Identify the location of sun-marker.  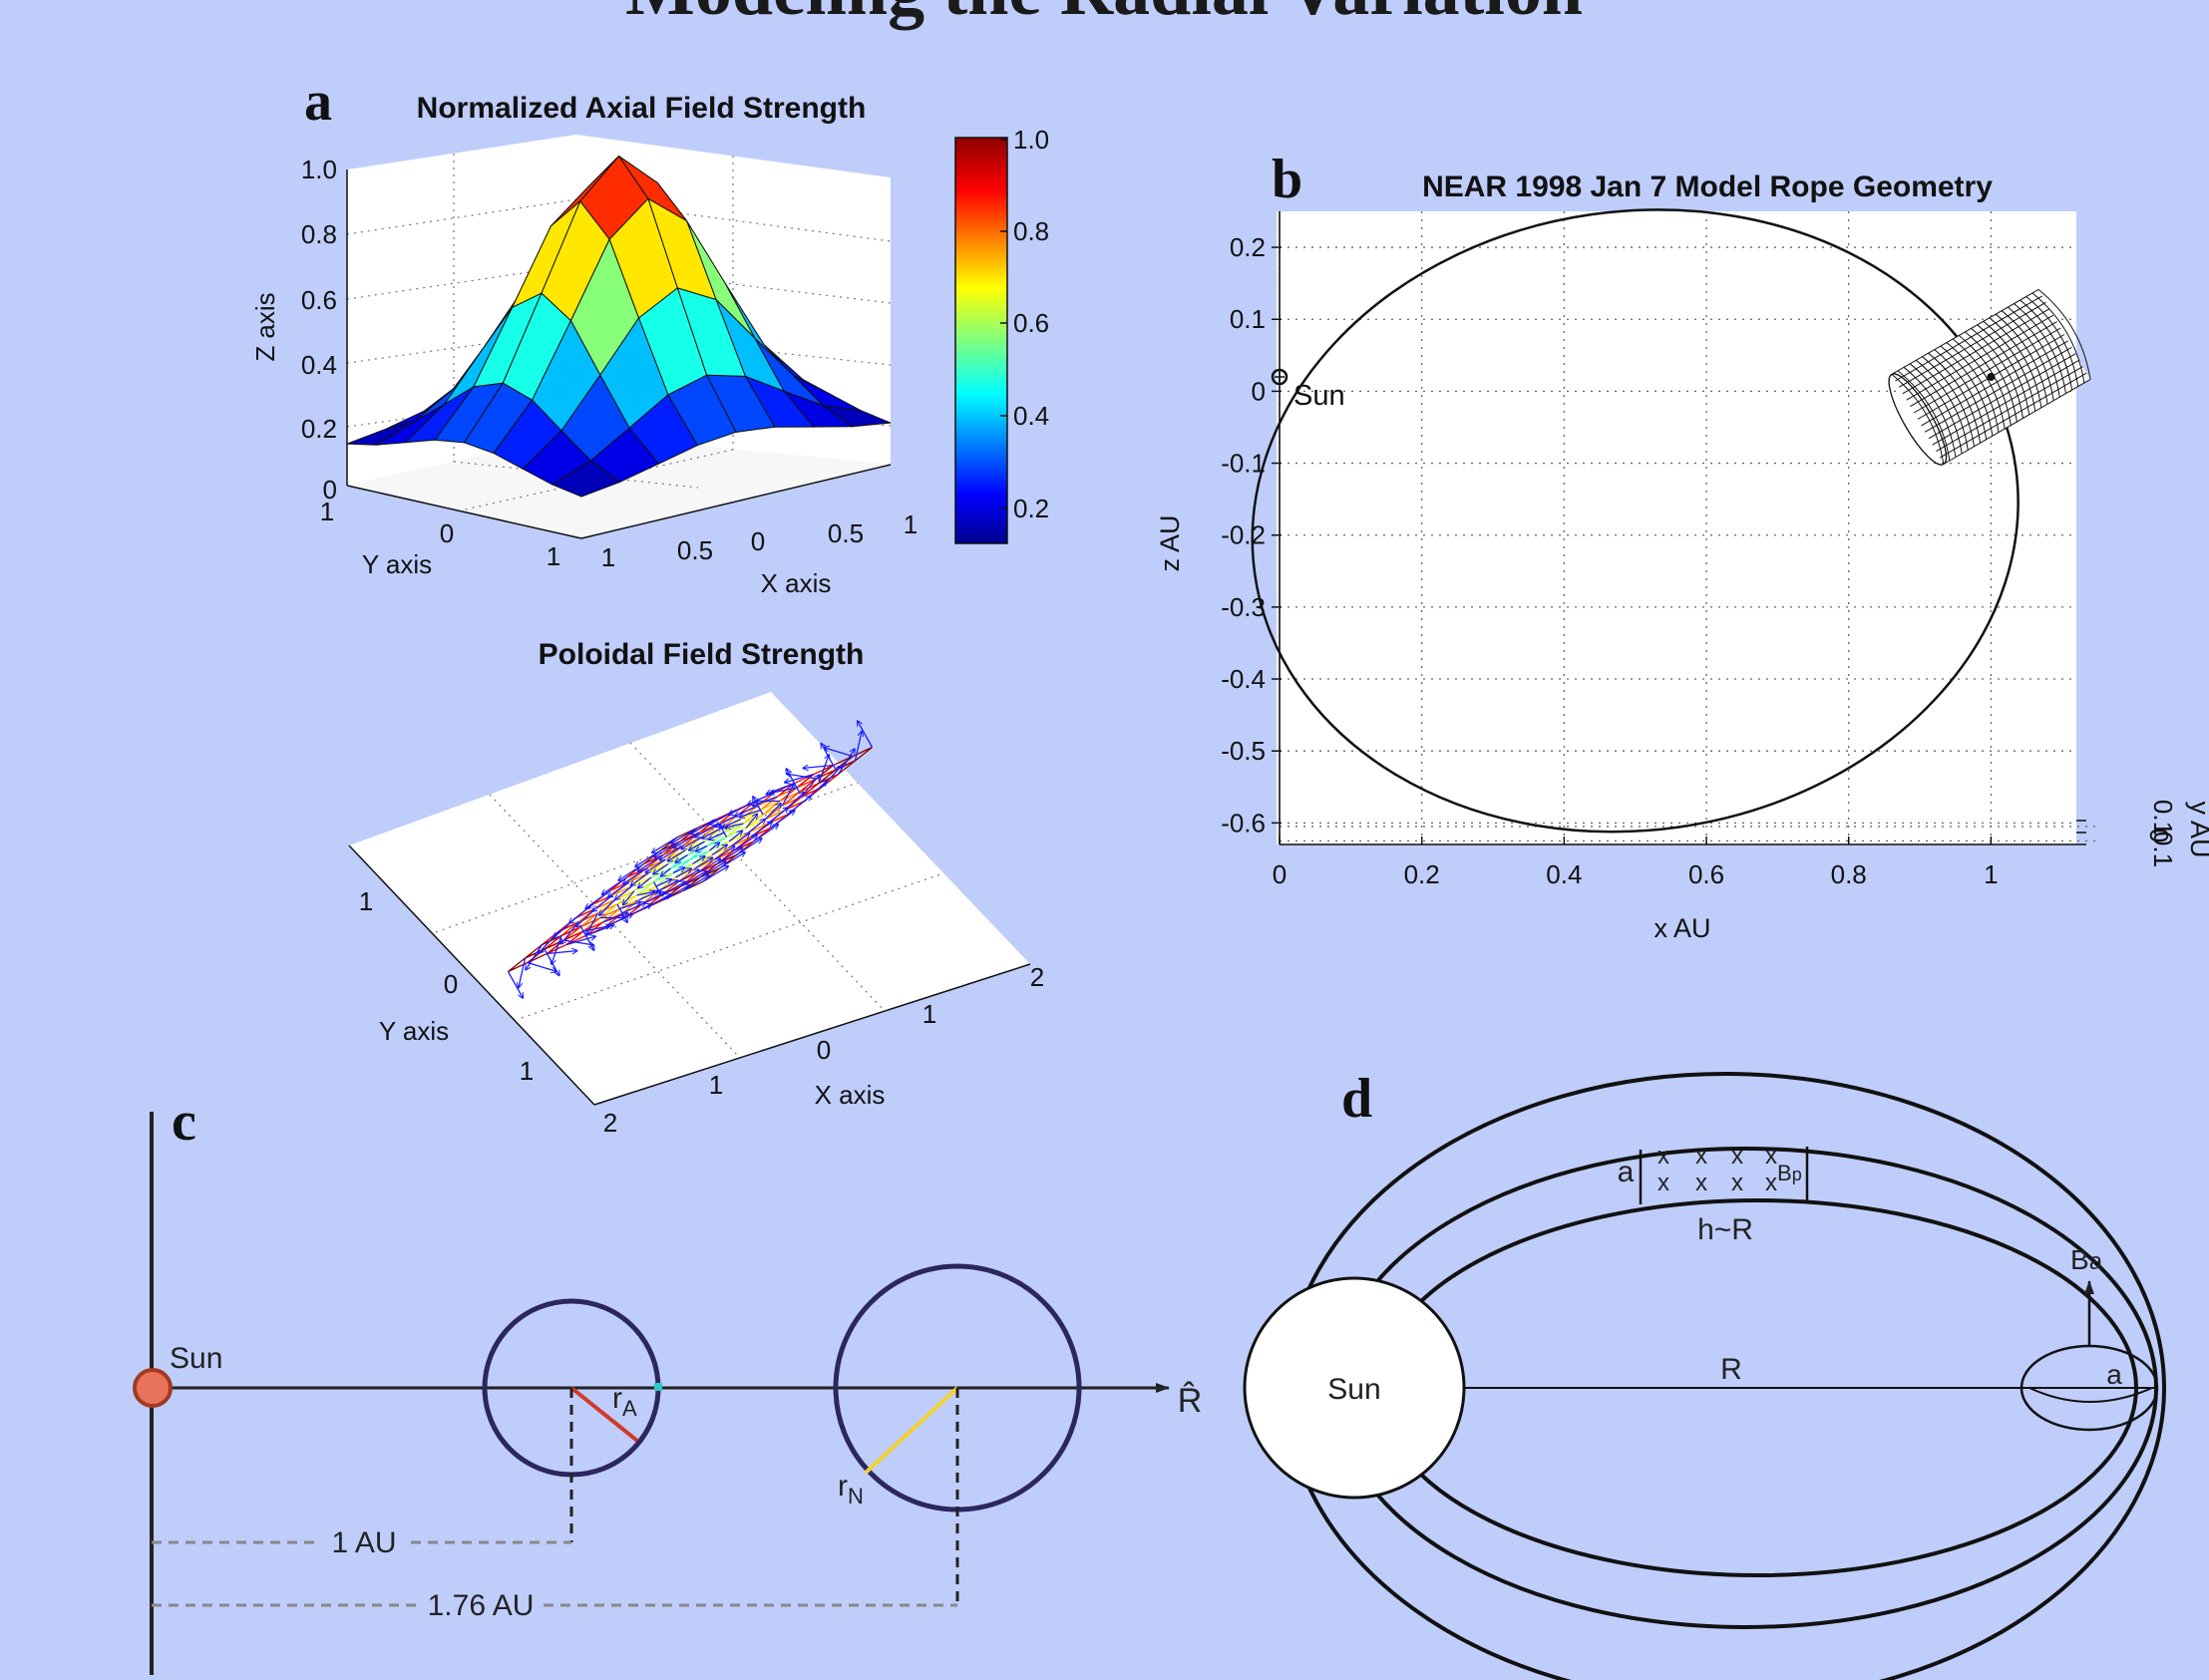
(1280, 377).